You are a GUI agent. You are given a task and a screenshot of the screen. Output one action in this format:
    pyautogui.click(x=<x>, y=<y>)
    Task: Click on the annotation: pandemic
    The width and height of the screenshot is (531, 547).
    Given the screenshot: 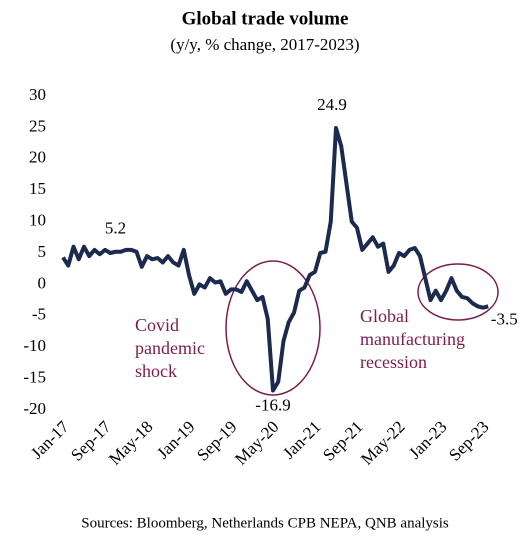 What is the action you would take?
    pyautogui.click(x=170, y=348)
    